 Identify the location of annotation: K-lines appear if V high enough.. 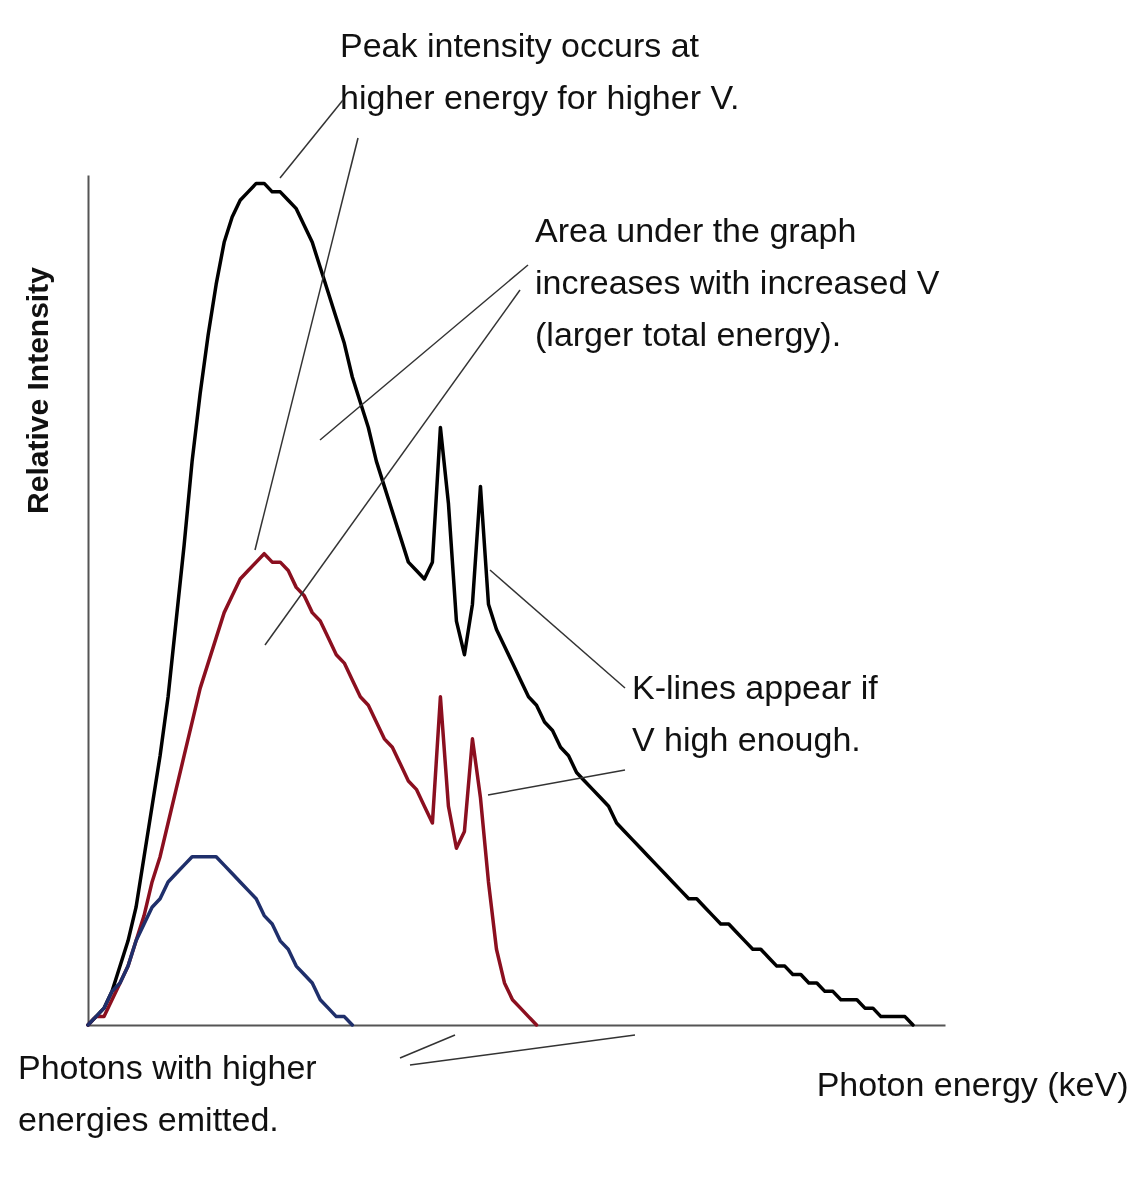
(755, 713).